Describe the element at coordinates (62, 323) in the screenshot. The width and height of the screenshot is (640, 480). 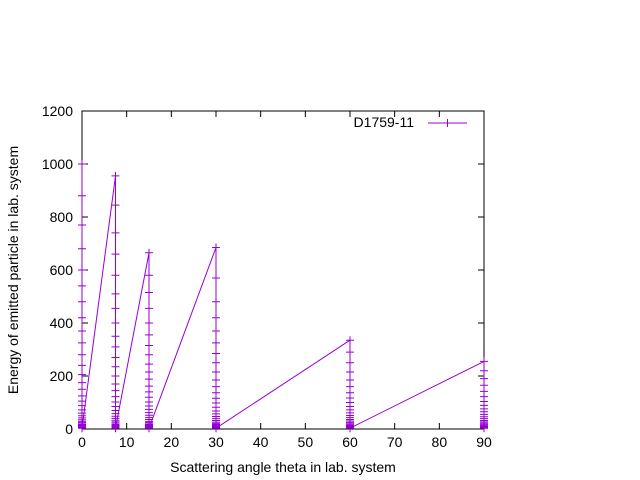
I see `y-tick-label: 400` at that location.